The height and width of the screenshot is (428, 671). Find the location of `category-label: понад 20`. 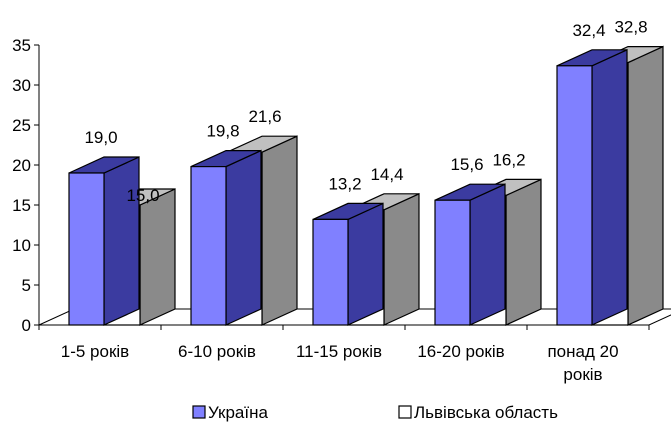

category-label: понад 20 is located at coordinates (582, 351).